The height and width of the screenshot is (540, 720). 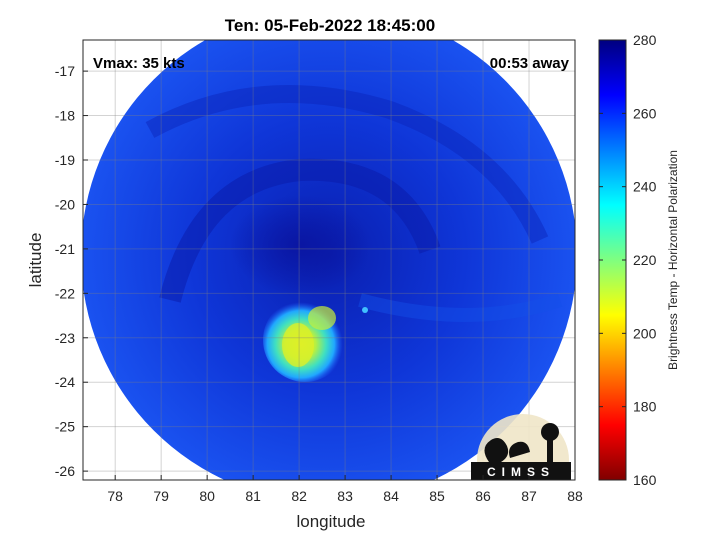 What do you see at coordinates (645, 480) in the screenshot?
I see `colorbar-tick-label: 160` at bounding box center [645, 480].